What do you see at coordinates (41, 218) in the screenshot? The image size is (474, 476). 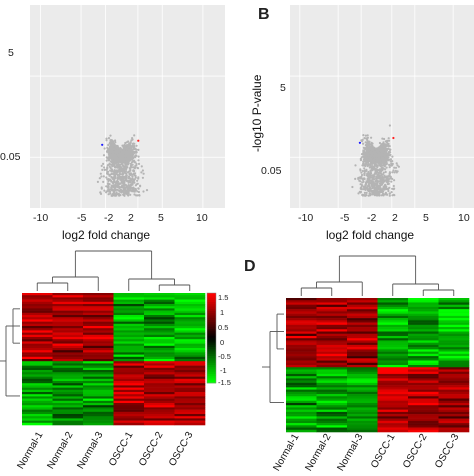 I see `volcano-a-xtick: -10` at bounding box center [41, 218].